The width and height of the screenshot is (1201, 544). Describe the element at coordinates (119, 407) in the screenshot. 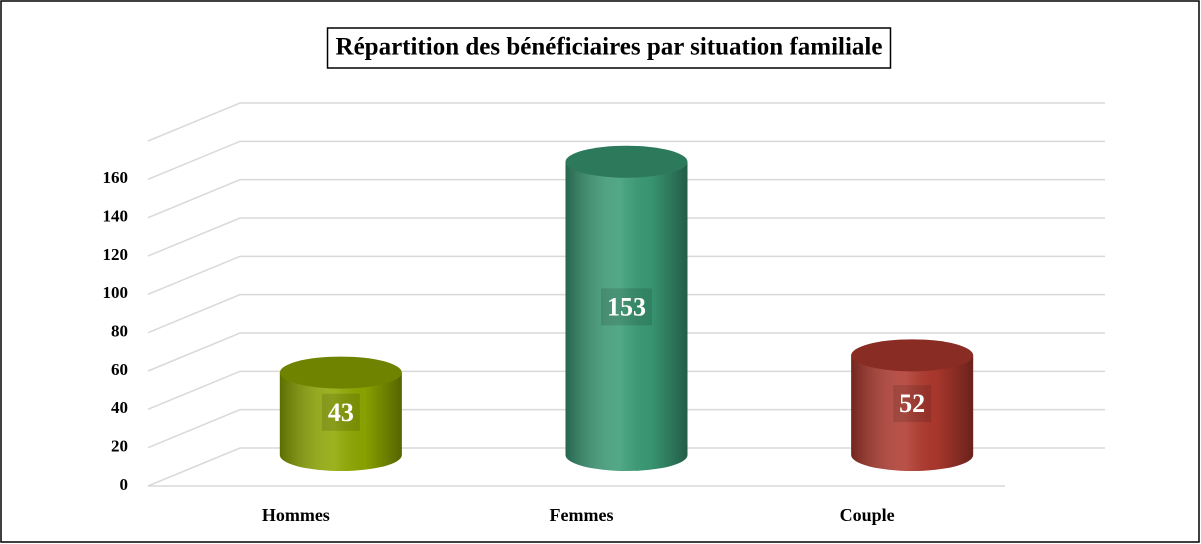

I see `y-tick-label: 40` at that location.